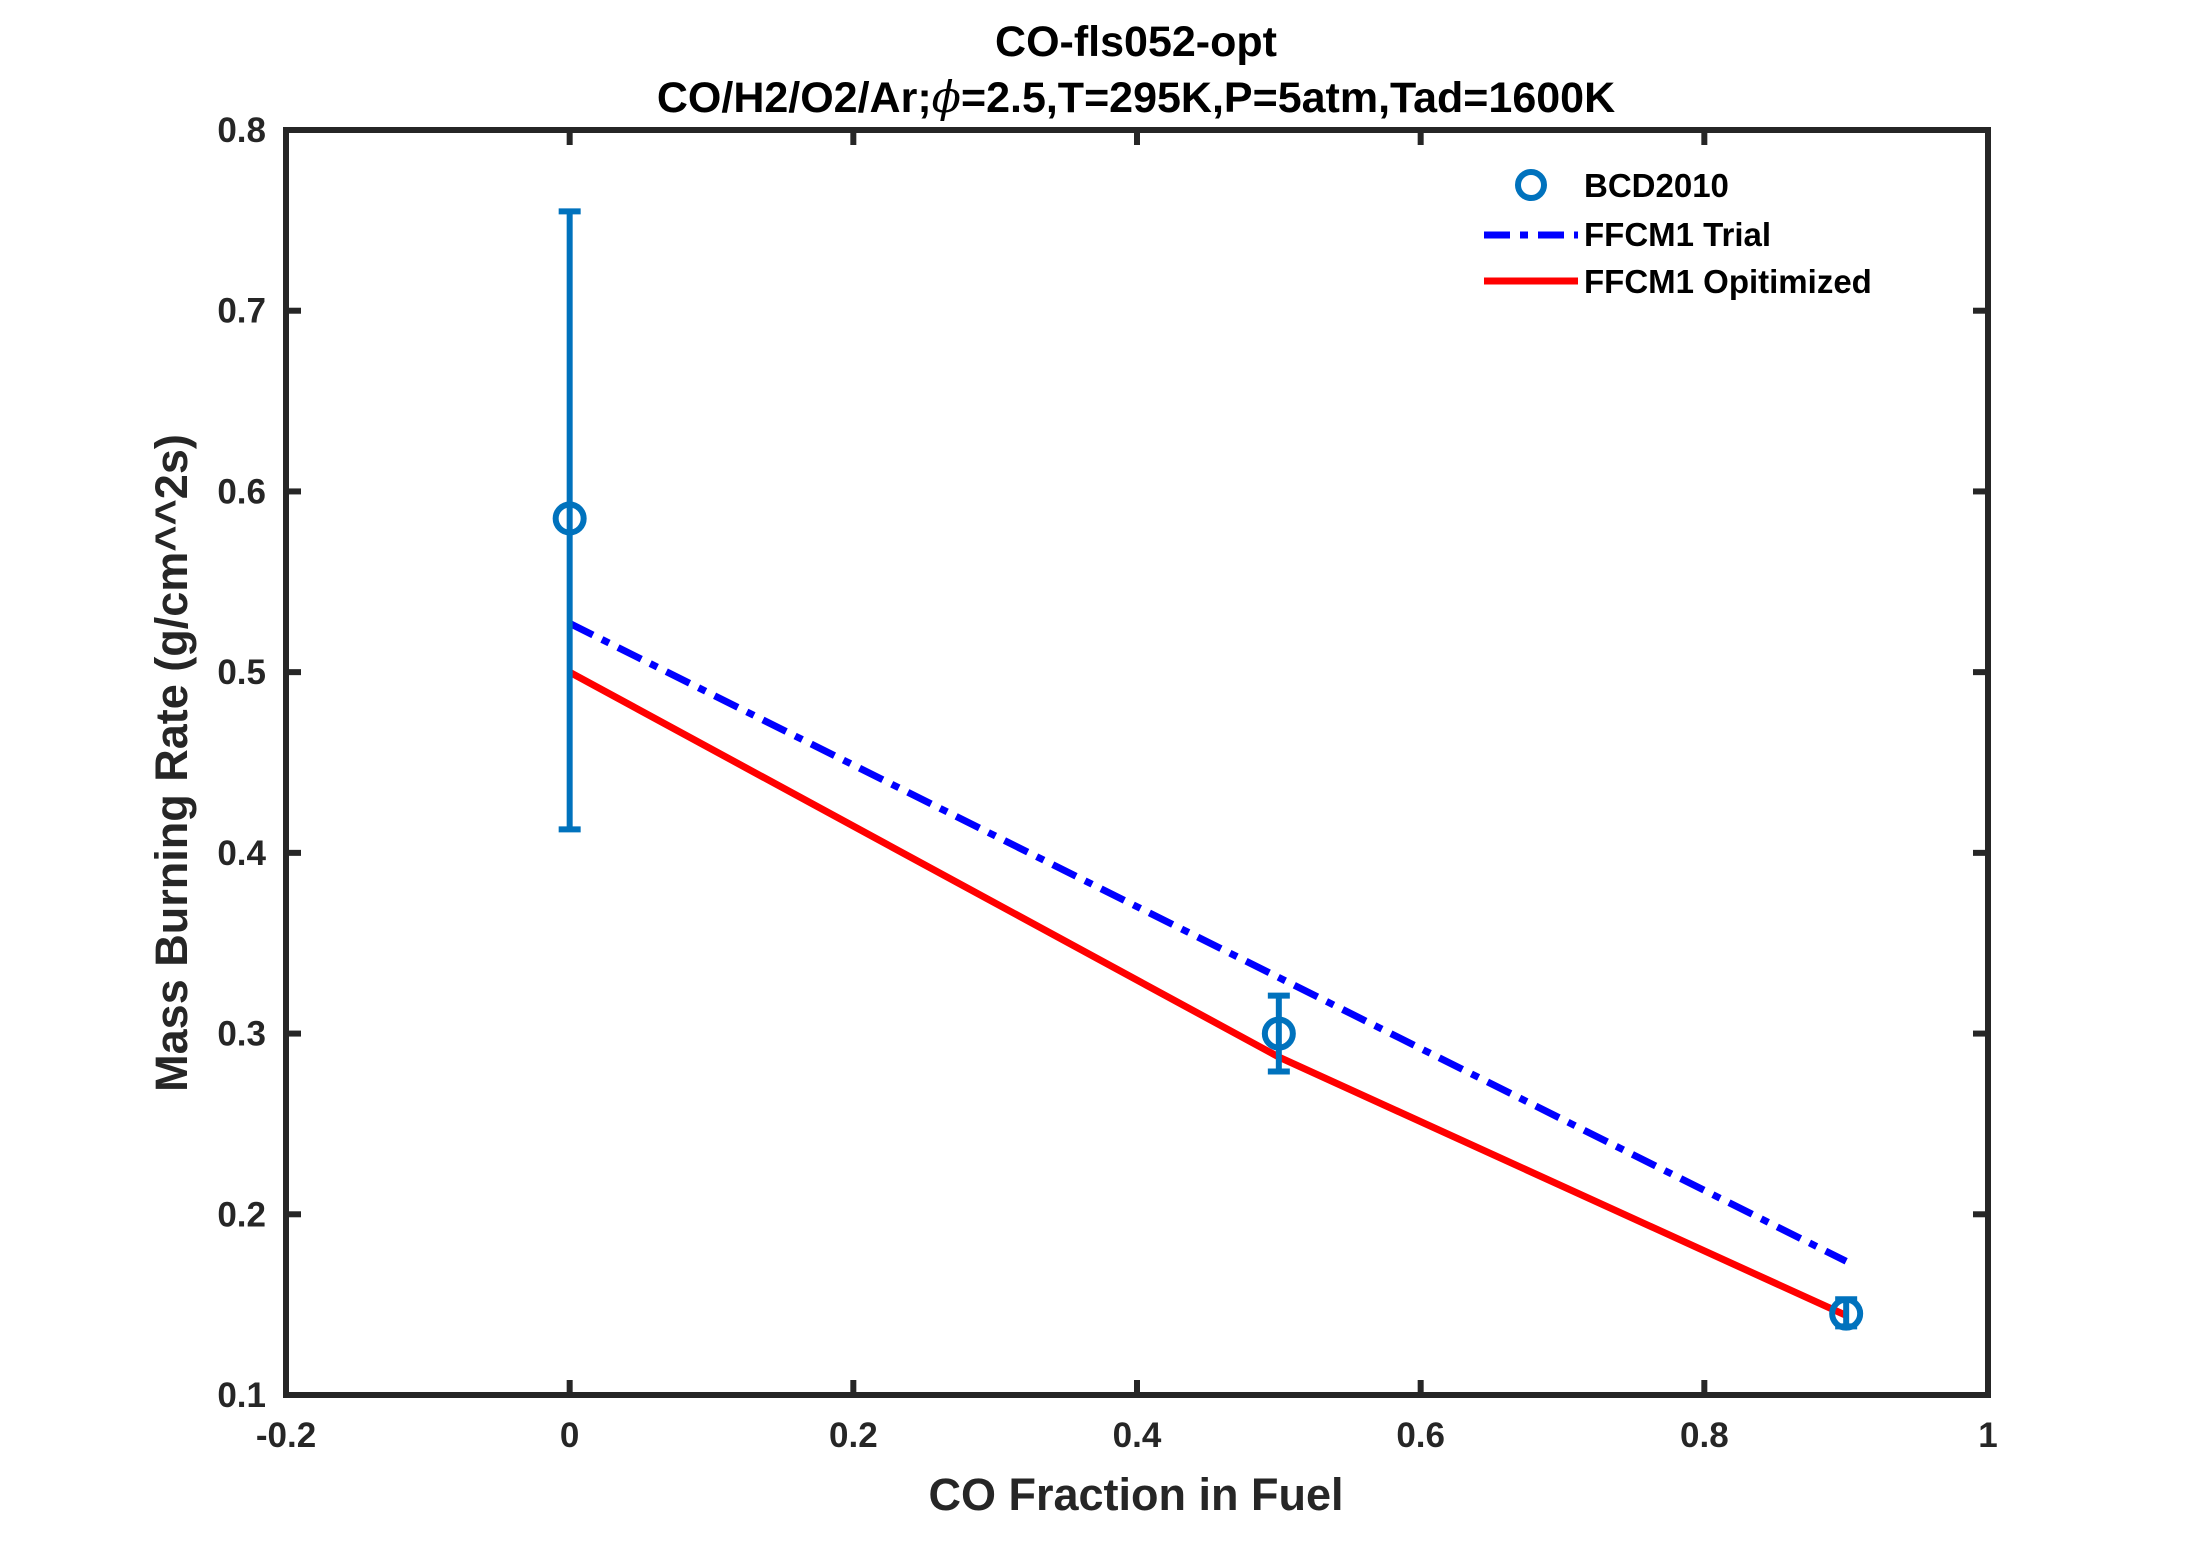  Describe the element at coordinates (569, 1435) in the screenshot. I see `x-tick-label: 0` at that location.